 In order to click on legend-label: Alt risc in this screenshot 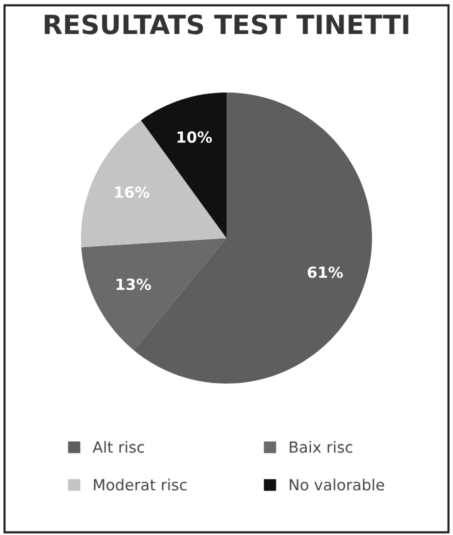, I will do `click(118, 447)`.